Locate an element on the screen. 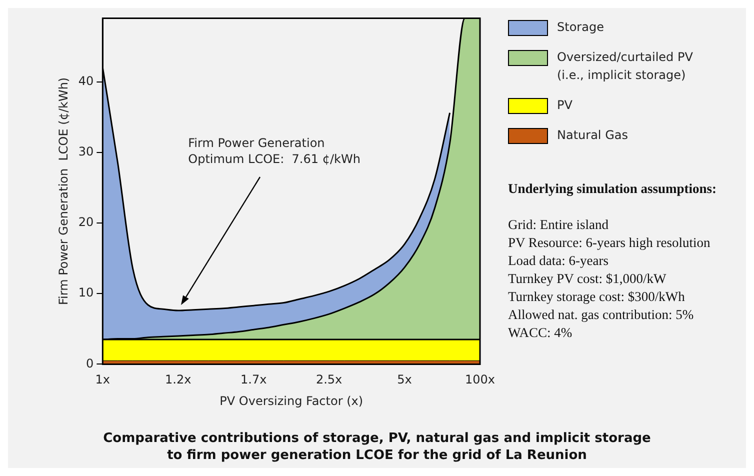 Image resolution: width=754 pixels, height=476 pixels. y-tick-label: 40 is located at coordinates (86, 81).